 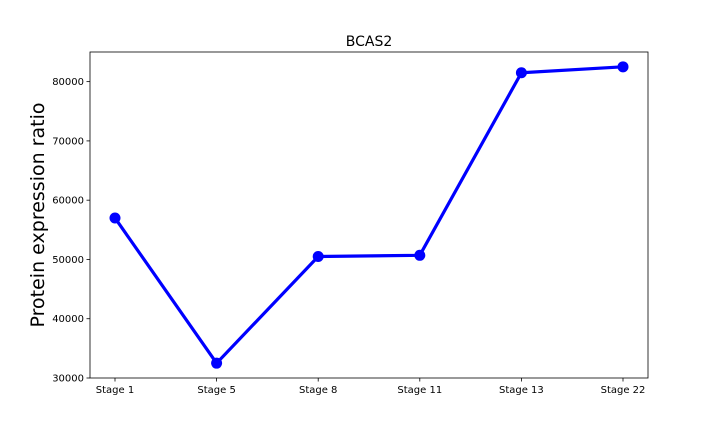 I want to click on x-tick-label: Stage 11, so click(x=419, y=390).